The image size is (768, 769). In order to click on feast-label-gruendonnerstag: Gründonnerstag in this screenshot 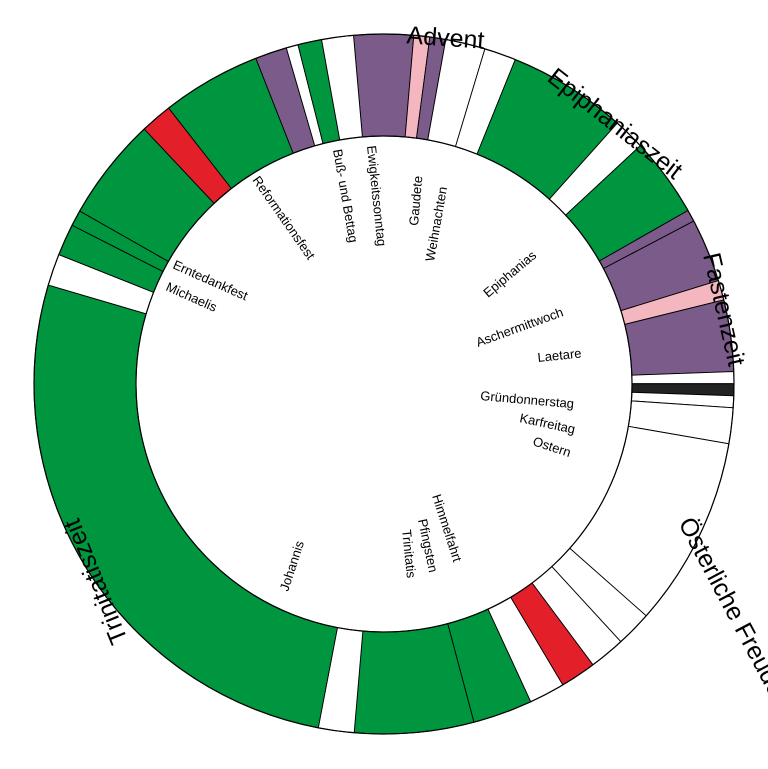, I will do `click(527, 399)`.